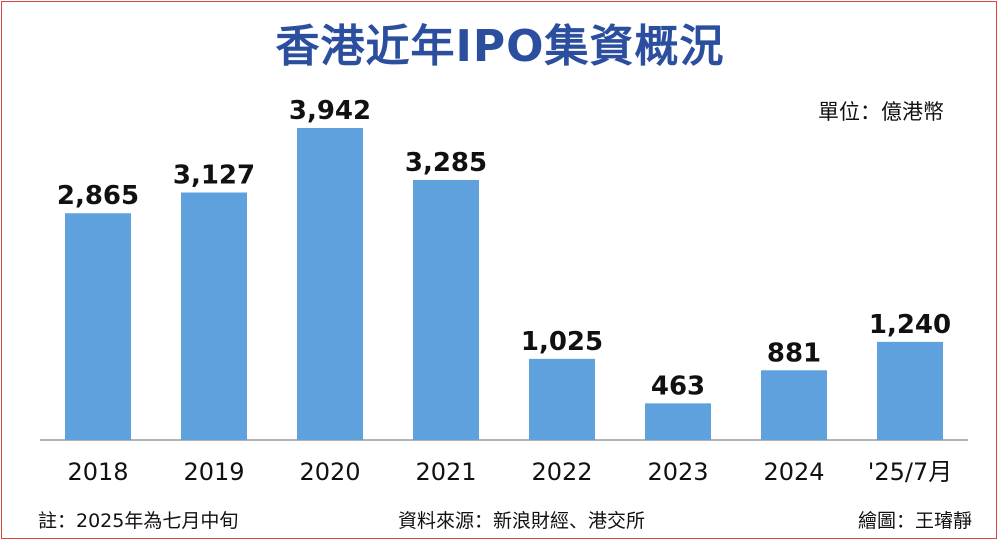  I want to click on data-label-7: 1,240, so click(910, 325).